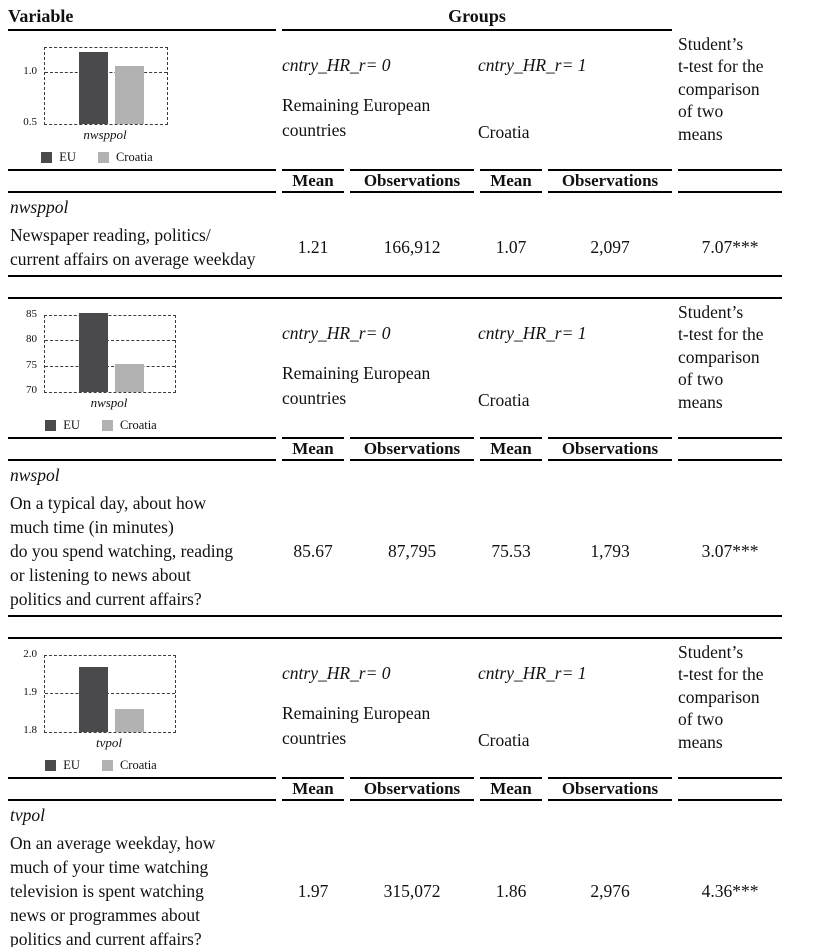 The image size is (834, 947). What do you see at coordinates (730, 550) in the screenshot?
I see `ttest-value: 3.07***` at bounding box center [730, 550].